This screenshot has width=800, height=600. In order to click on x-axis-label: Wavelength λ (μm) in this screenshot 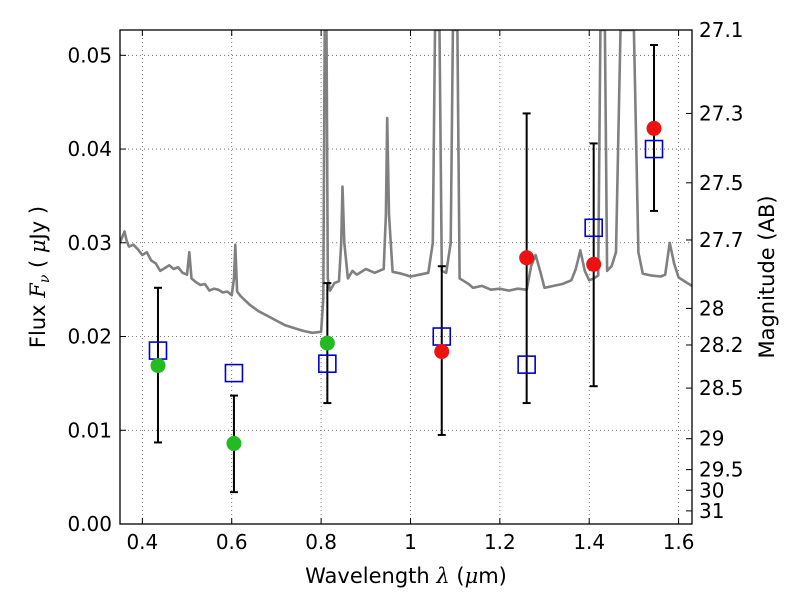, I will do `click(406, 576)`.